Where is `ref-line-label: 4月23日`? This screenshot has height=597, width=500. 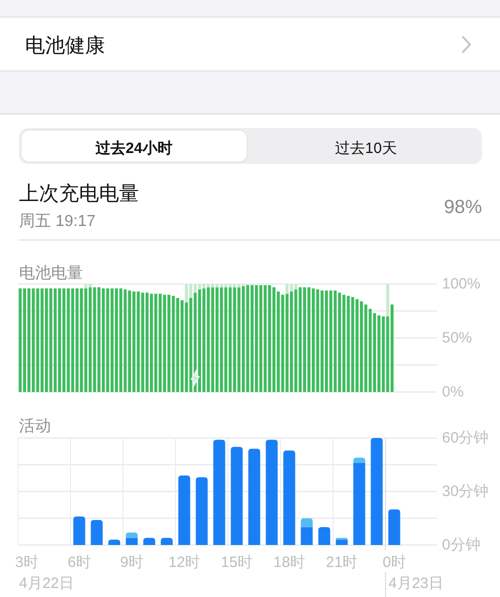
ref-line-label: 4月23日 is located at coordinates (416, 583).